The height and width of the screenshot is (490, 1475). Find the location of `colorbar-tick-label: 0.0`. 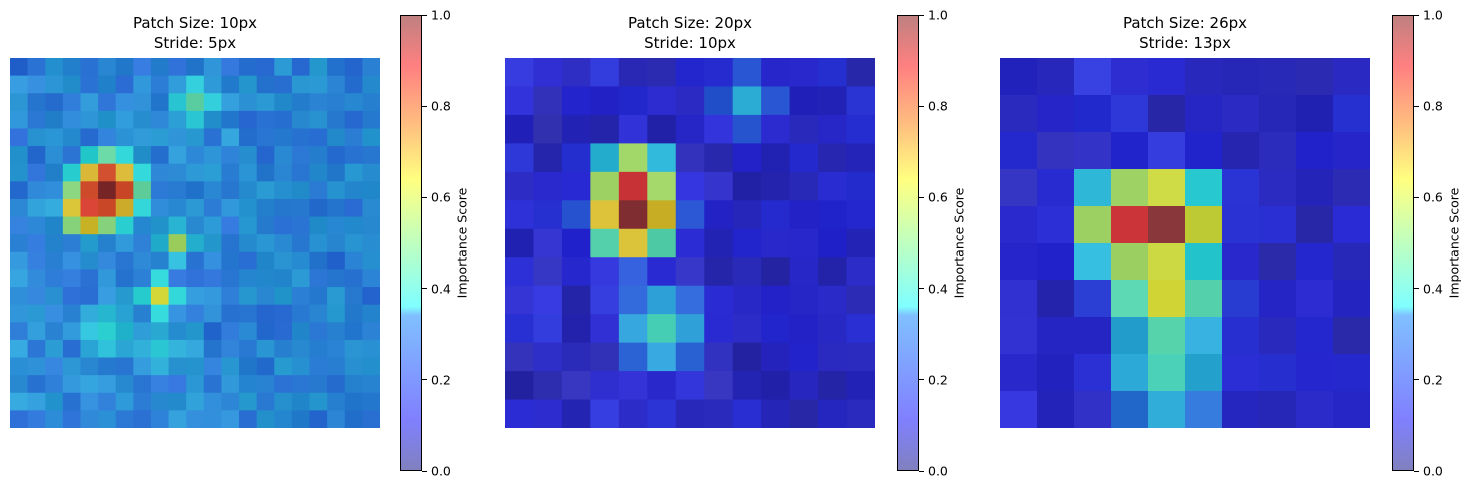

colorbar-tick-label: 0.0 is located at coordinates (938, 471).